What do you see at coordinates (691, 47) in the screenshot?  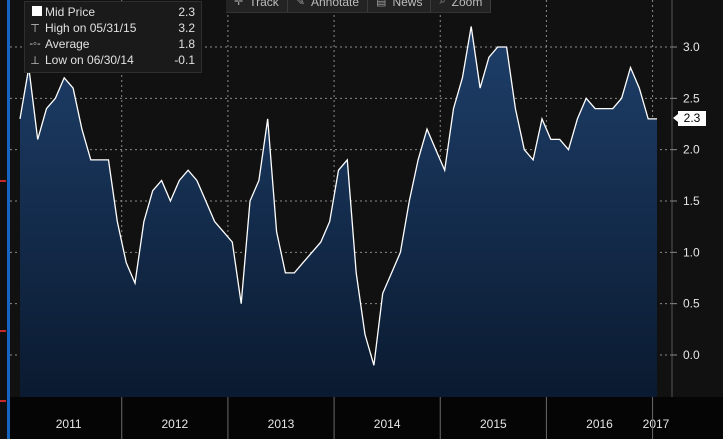 I see `y-tick-label: 3.0` at bounding box center [691, 47].